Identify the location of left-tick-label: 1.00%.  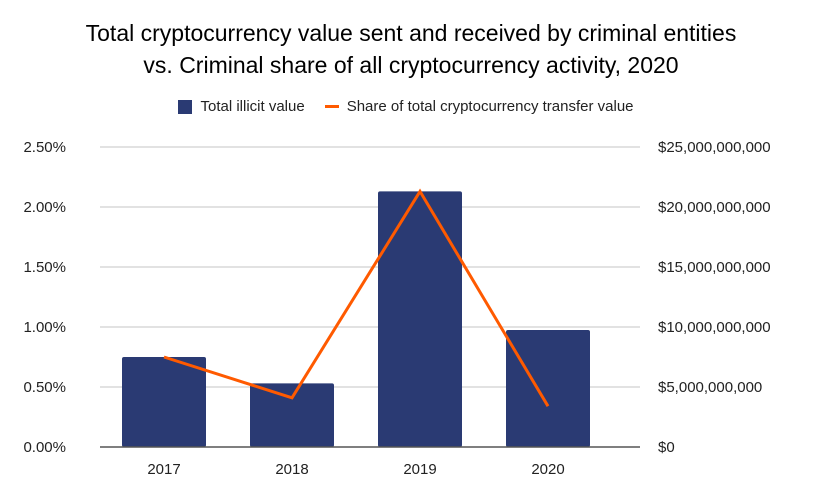
(44, 327).